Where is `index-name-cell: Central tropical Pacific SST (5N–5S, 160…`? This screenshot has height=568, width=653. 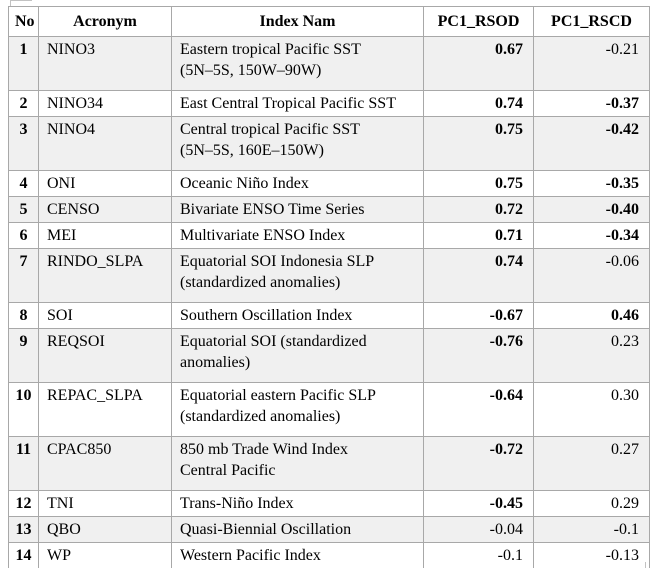 index-name-cell: Central tropical Pacific SST (5N–5S, 160… is located at coordinates (297, 143).